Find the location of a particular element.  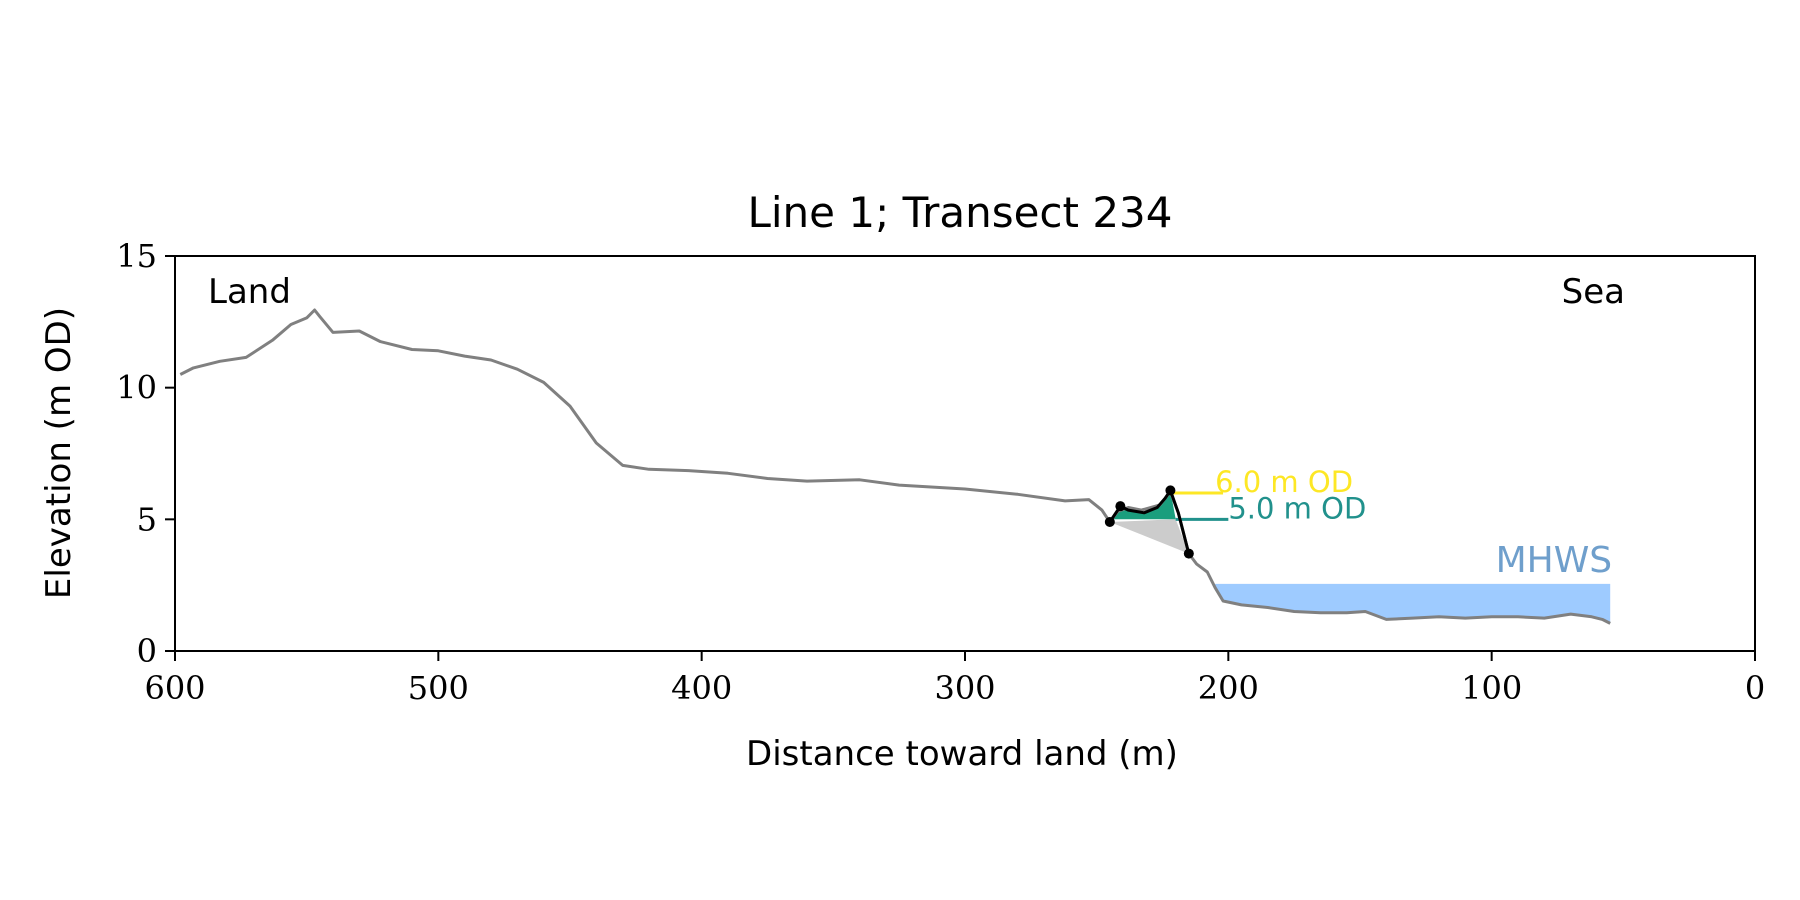

x-tick-label: 100 is located at coordinates (1491, 688).